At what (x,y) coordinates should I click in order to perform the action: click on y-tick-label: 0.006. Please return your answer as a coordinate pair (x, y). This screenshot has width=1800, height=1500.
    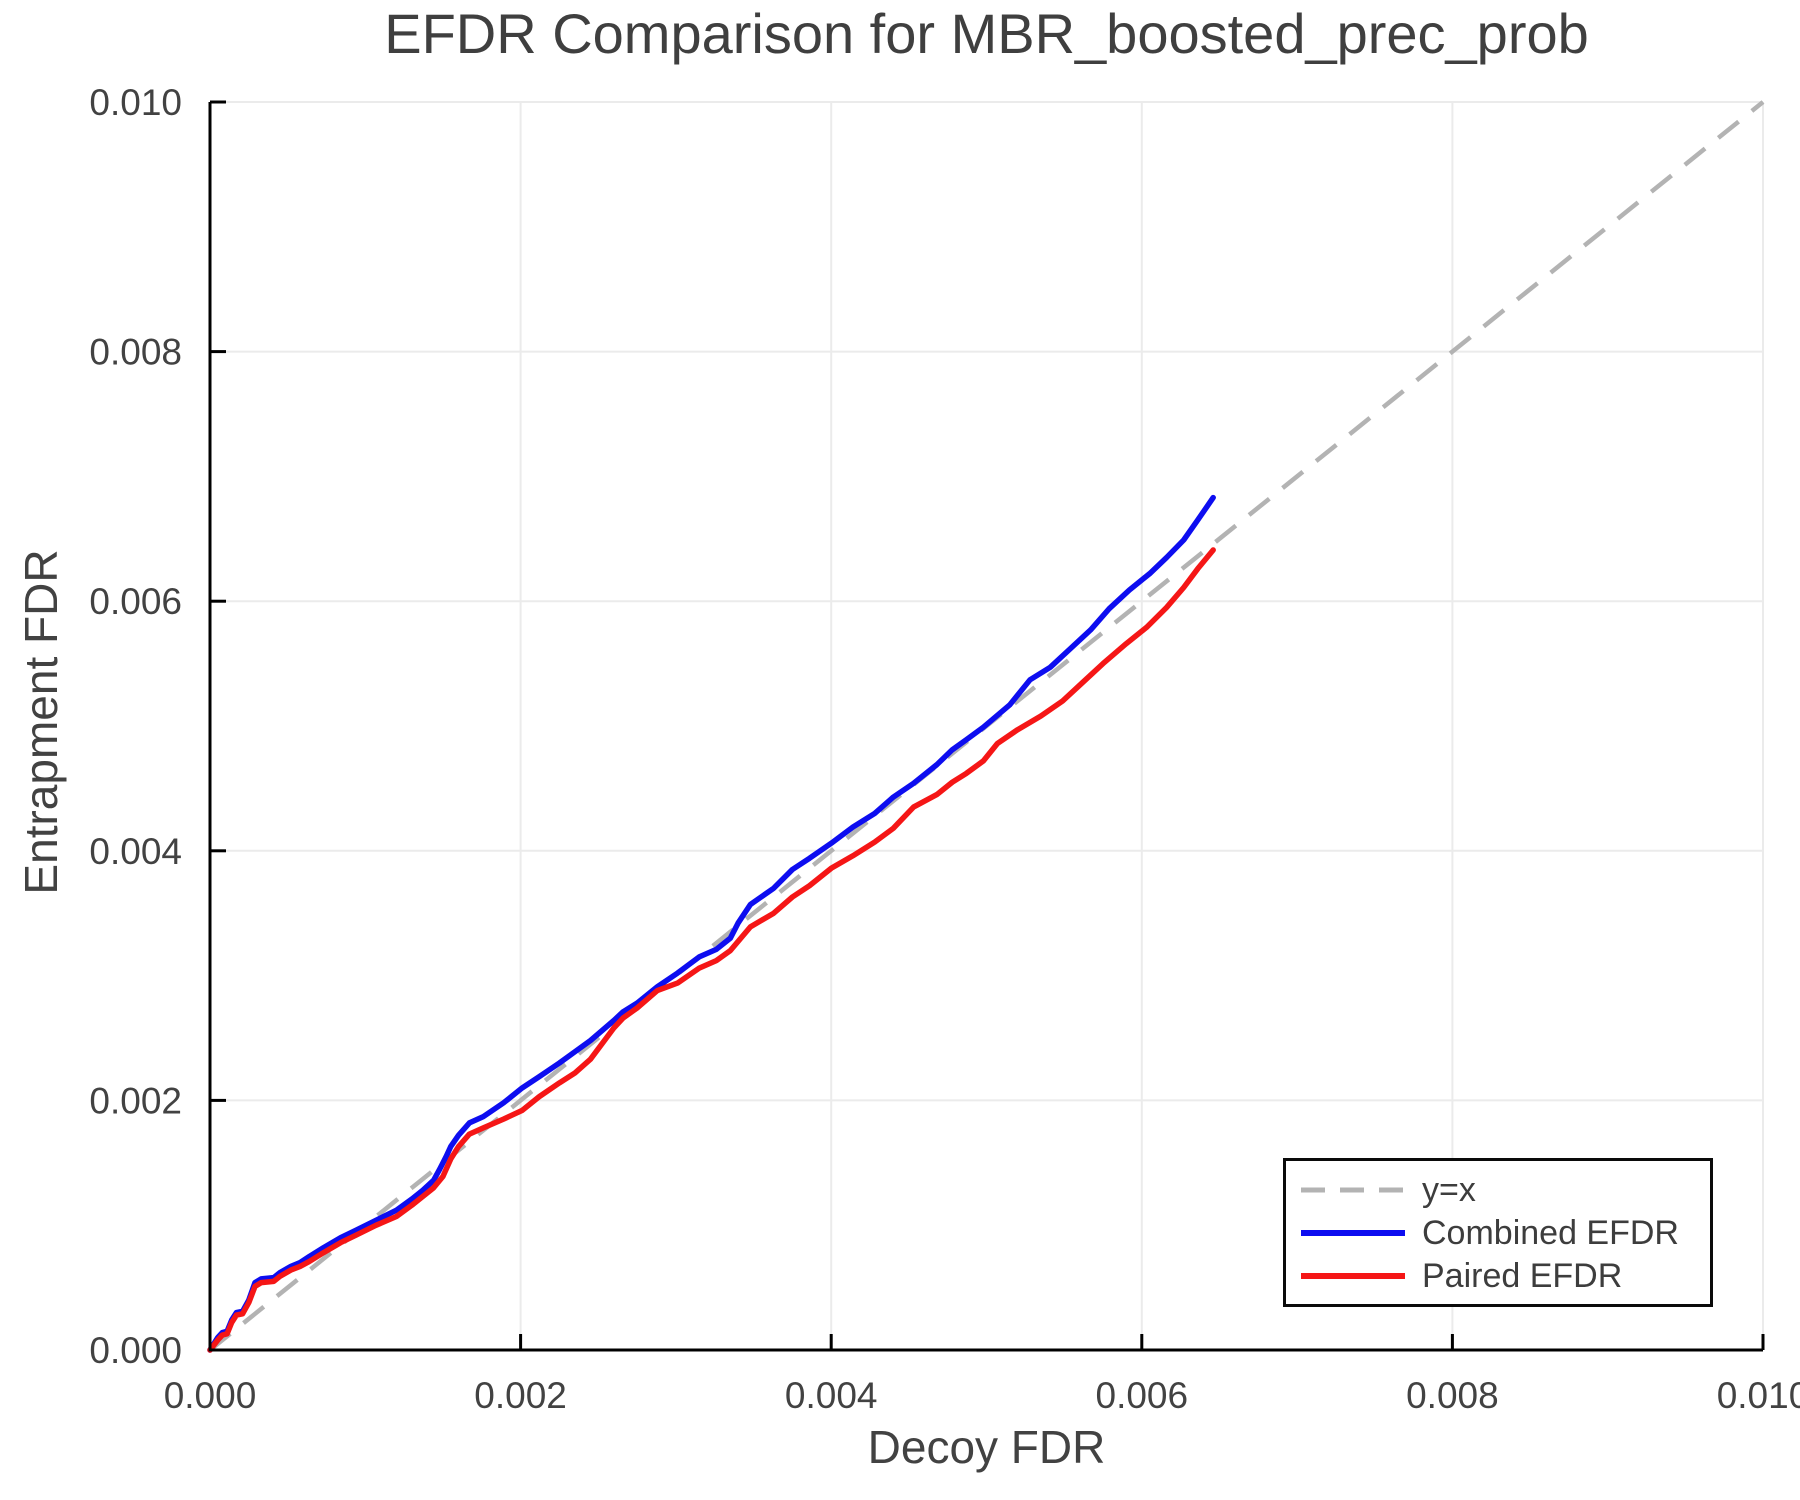
    Looking at the image, I should click on (135, 601).